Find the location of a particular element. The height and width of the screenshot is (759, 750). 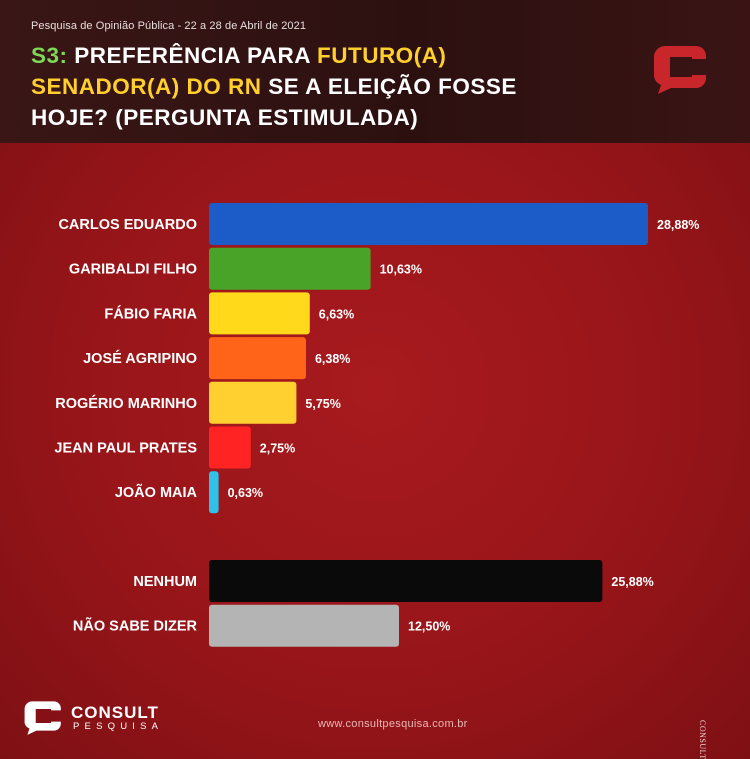

category-label-rogerio-marinho: ROGÉRIO MARINHO is located at coordinates (126, 403).